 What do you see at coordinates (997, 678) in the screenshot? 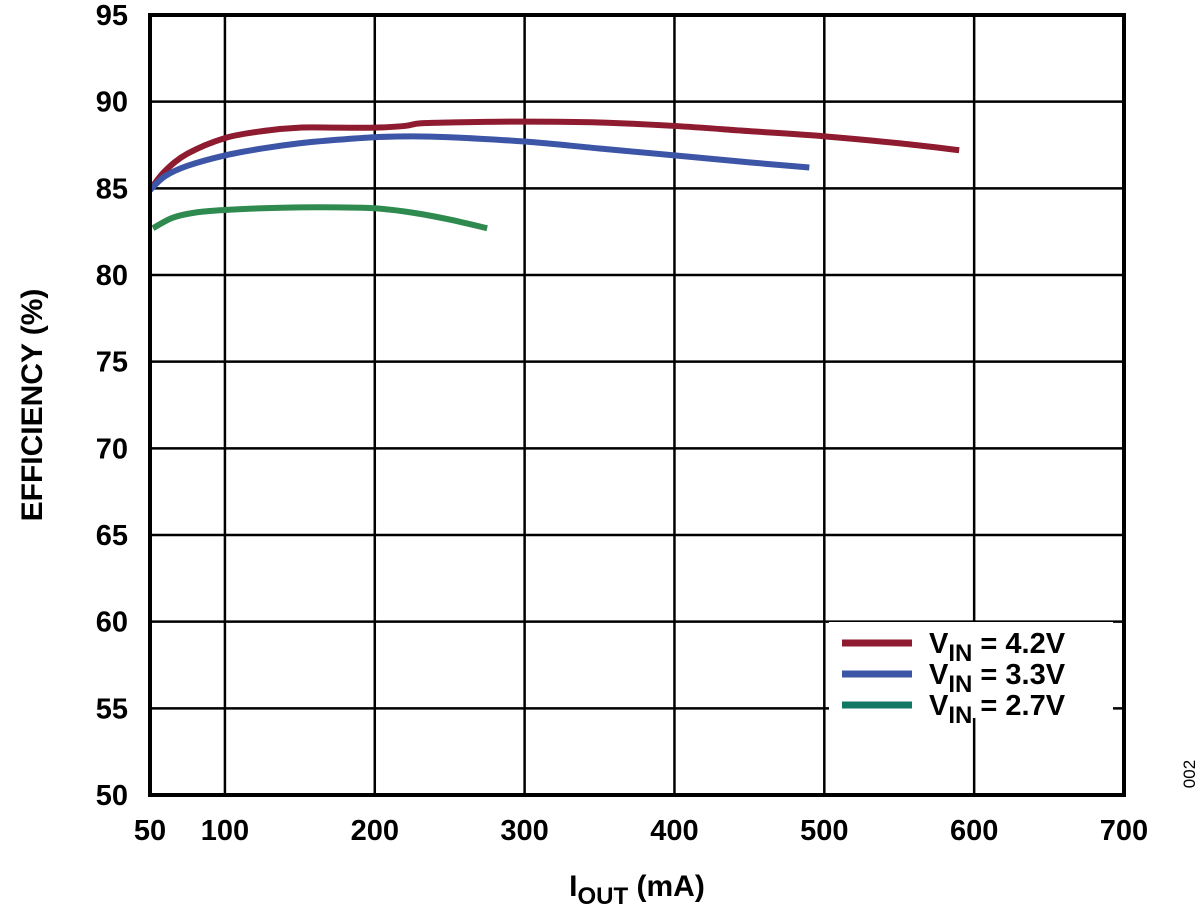
I see `legend-label-1: VIN = 3.3V` at bounding box center [997, 678].